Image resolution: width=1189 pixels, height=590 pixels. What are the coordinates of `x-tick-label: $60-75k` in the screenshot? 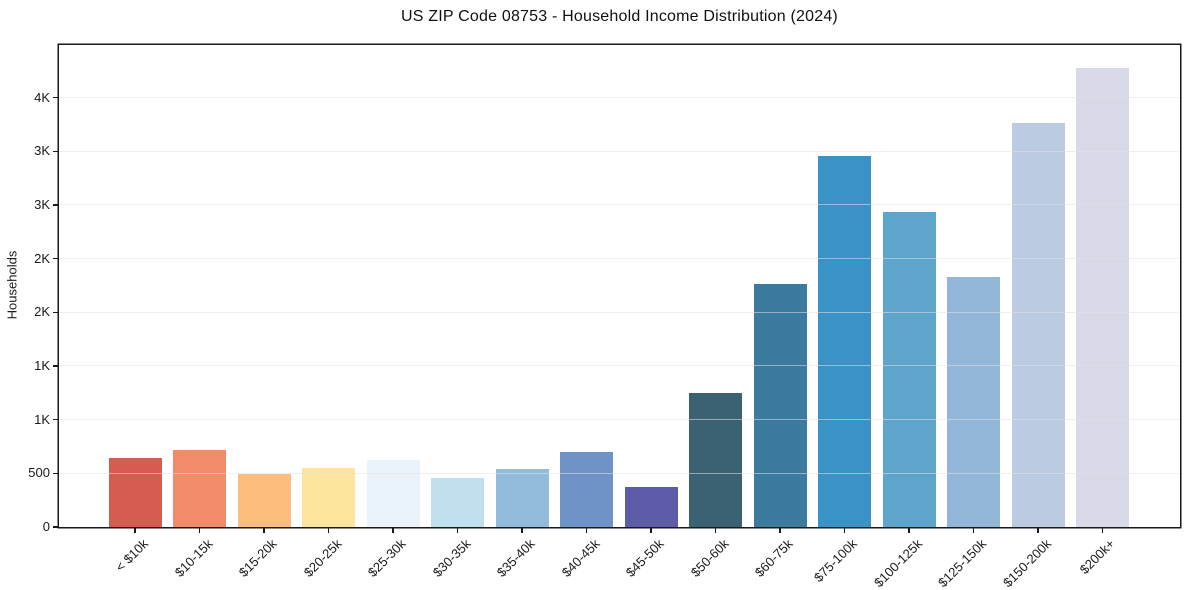 It's located at (773, 558).